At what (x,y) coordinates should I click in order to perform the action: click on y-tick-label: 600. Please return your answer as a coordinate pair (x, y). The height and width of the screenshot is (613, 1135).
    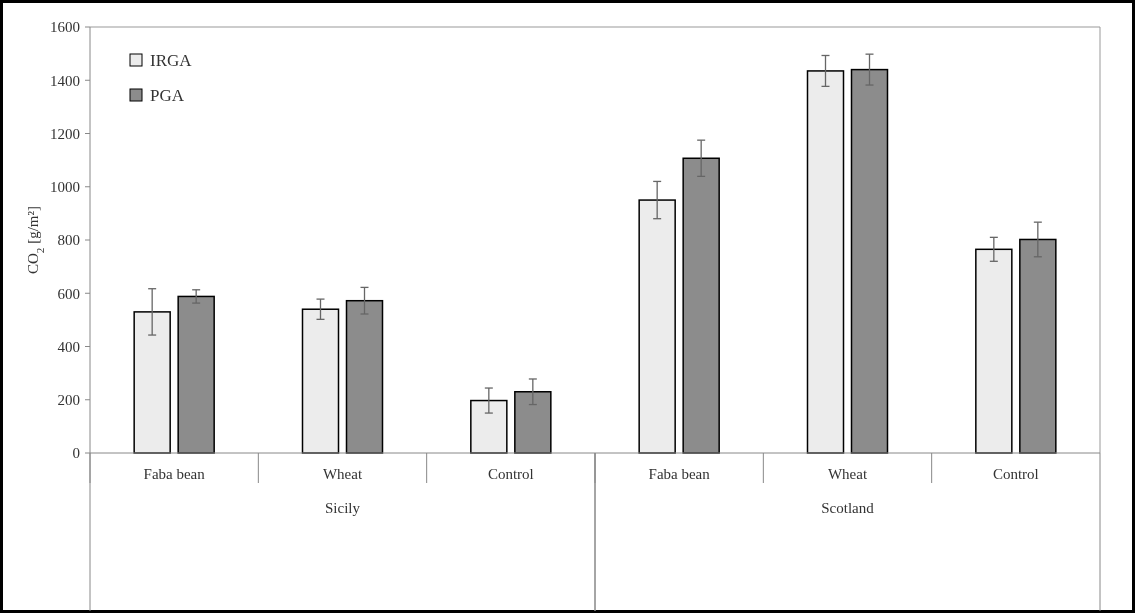
    Looking at the image, I should click on (68, 293).